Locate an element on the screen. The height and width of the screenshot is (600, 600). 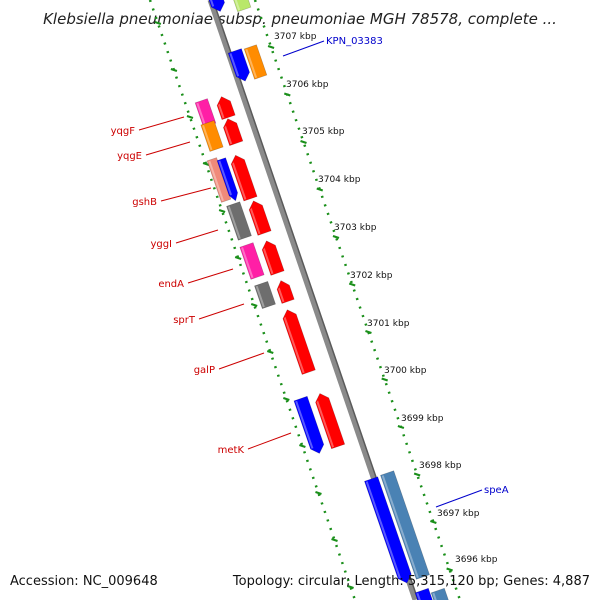
gene-label: yqgF is located at coordinates (123, 131).